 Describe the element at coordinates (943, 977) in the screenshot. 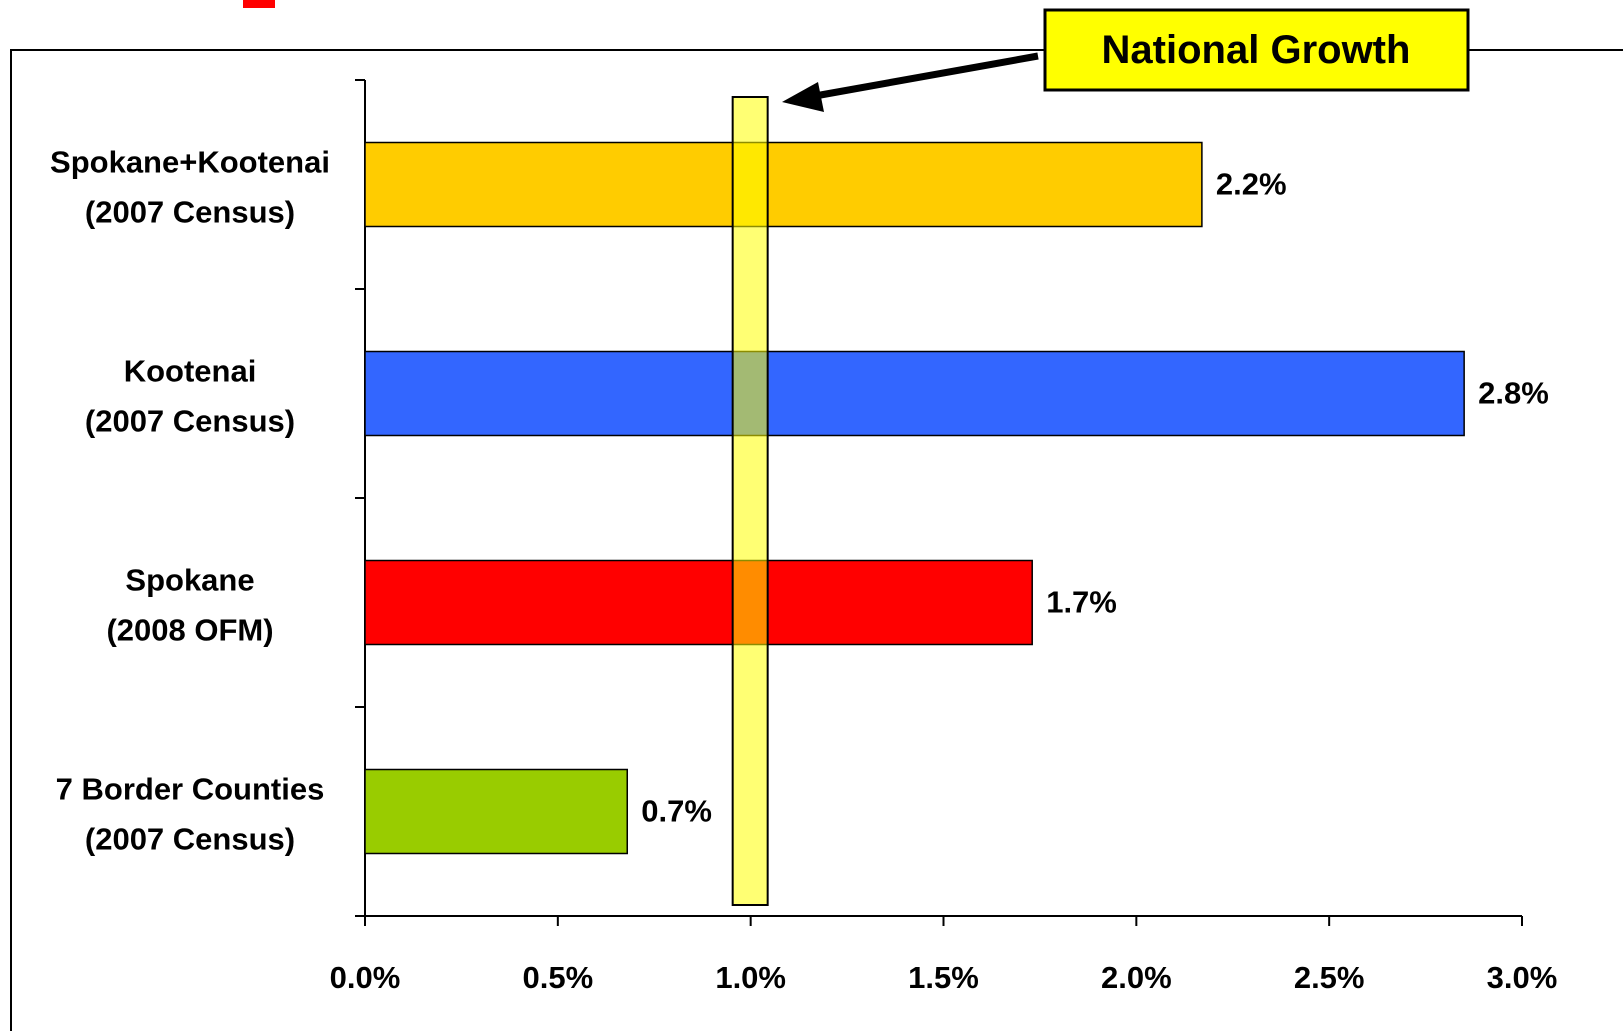

I see `x-tick-label: 1.5%` at that location.